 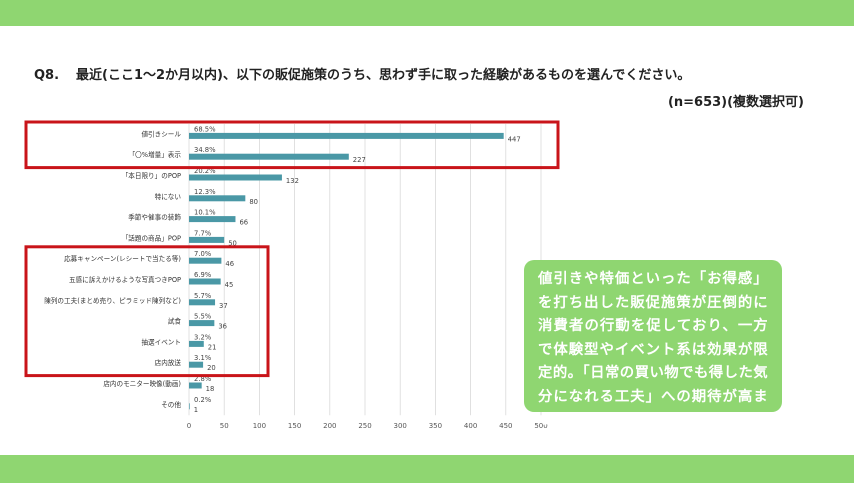 I want to click on percent-label: 5.7%, so click(x=203, y=296).